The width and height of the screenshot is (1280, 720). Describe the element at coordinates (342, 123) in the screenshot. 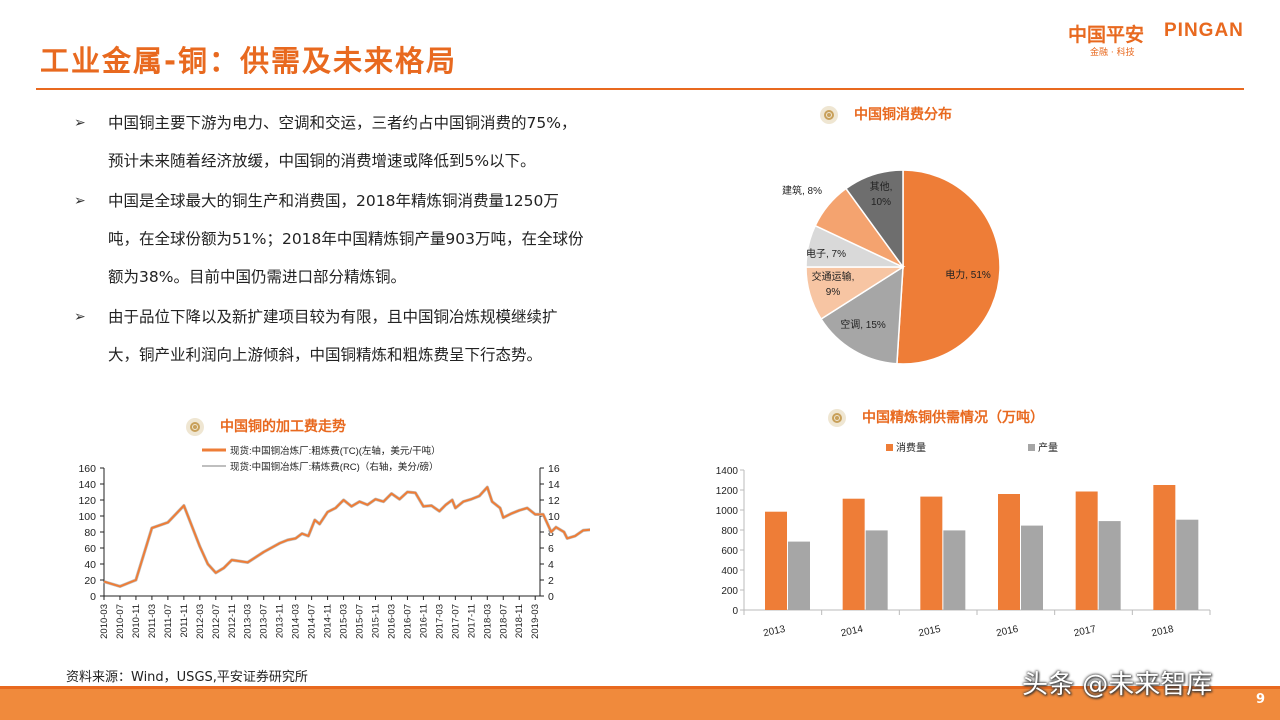

I see `bullet-line: 中国铜主要下游为电力、空调和交运，三者约占中国铜消费的75%，` at that location.